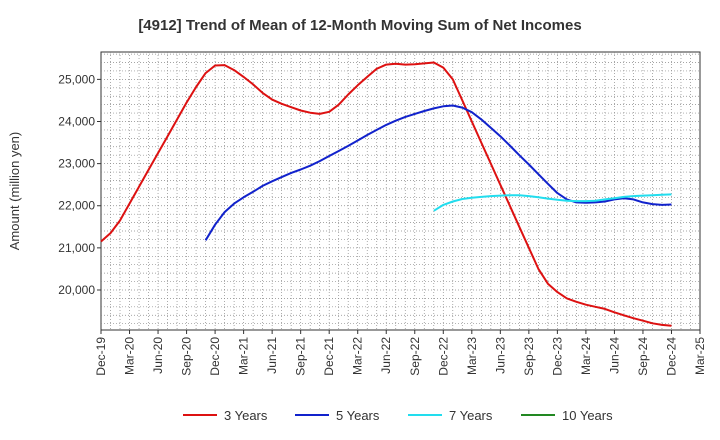 The width and height of the screenshot is (720, 440). Describe the element at coordinates (586, 356) in the screenshot. I see `x-tick-label: Mar-24` at that location.